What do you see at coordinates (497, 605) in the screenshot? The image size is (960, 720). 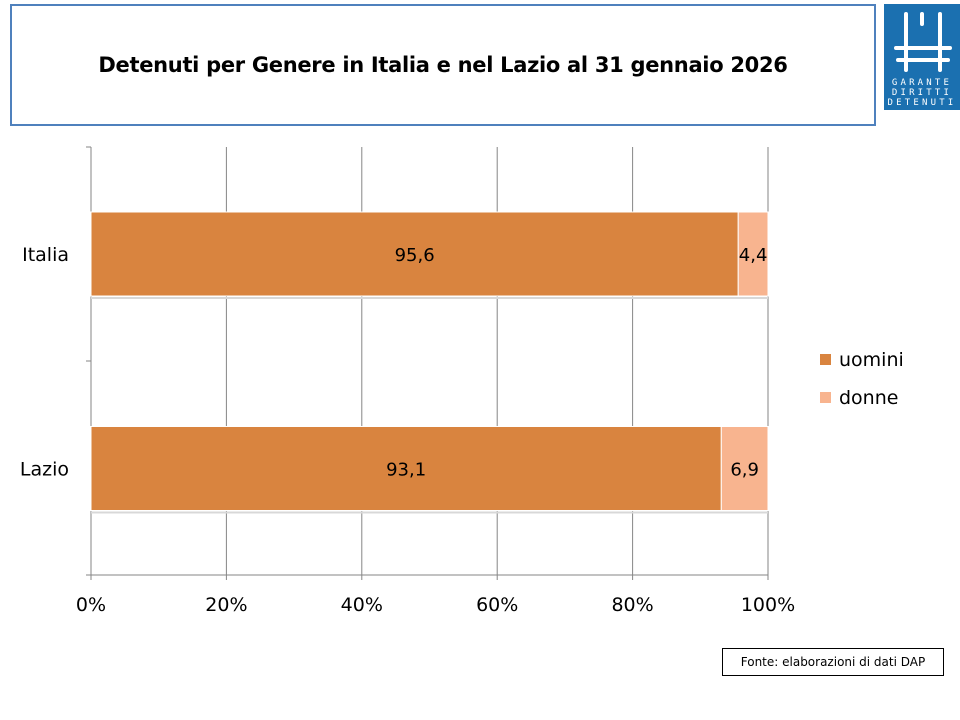 I see `x-tick-label: 60%` at bounding box center [497, 605].